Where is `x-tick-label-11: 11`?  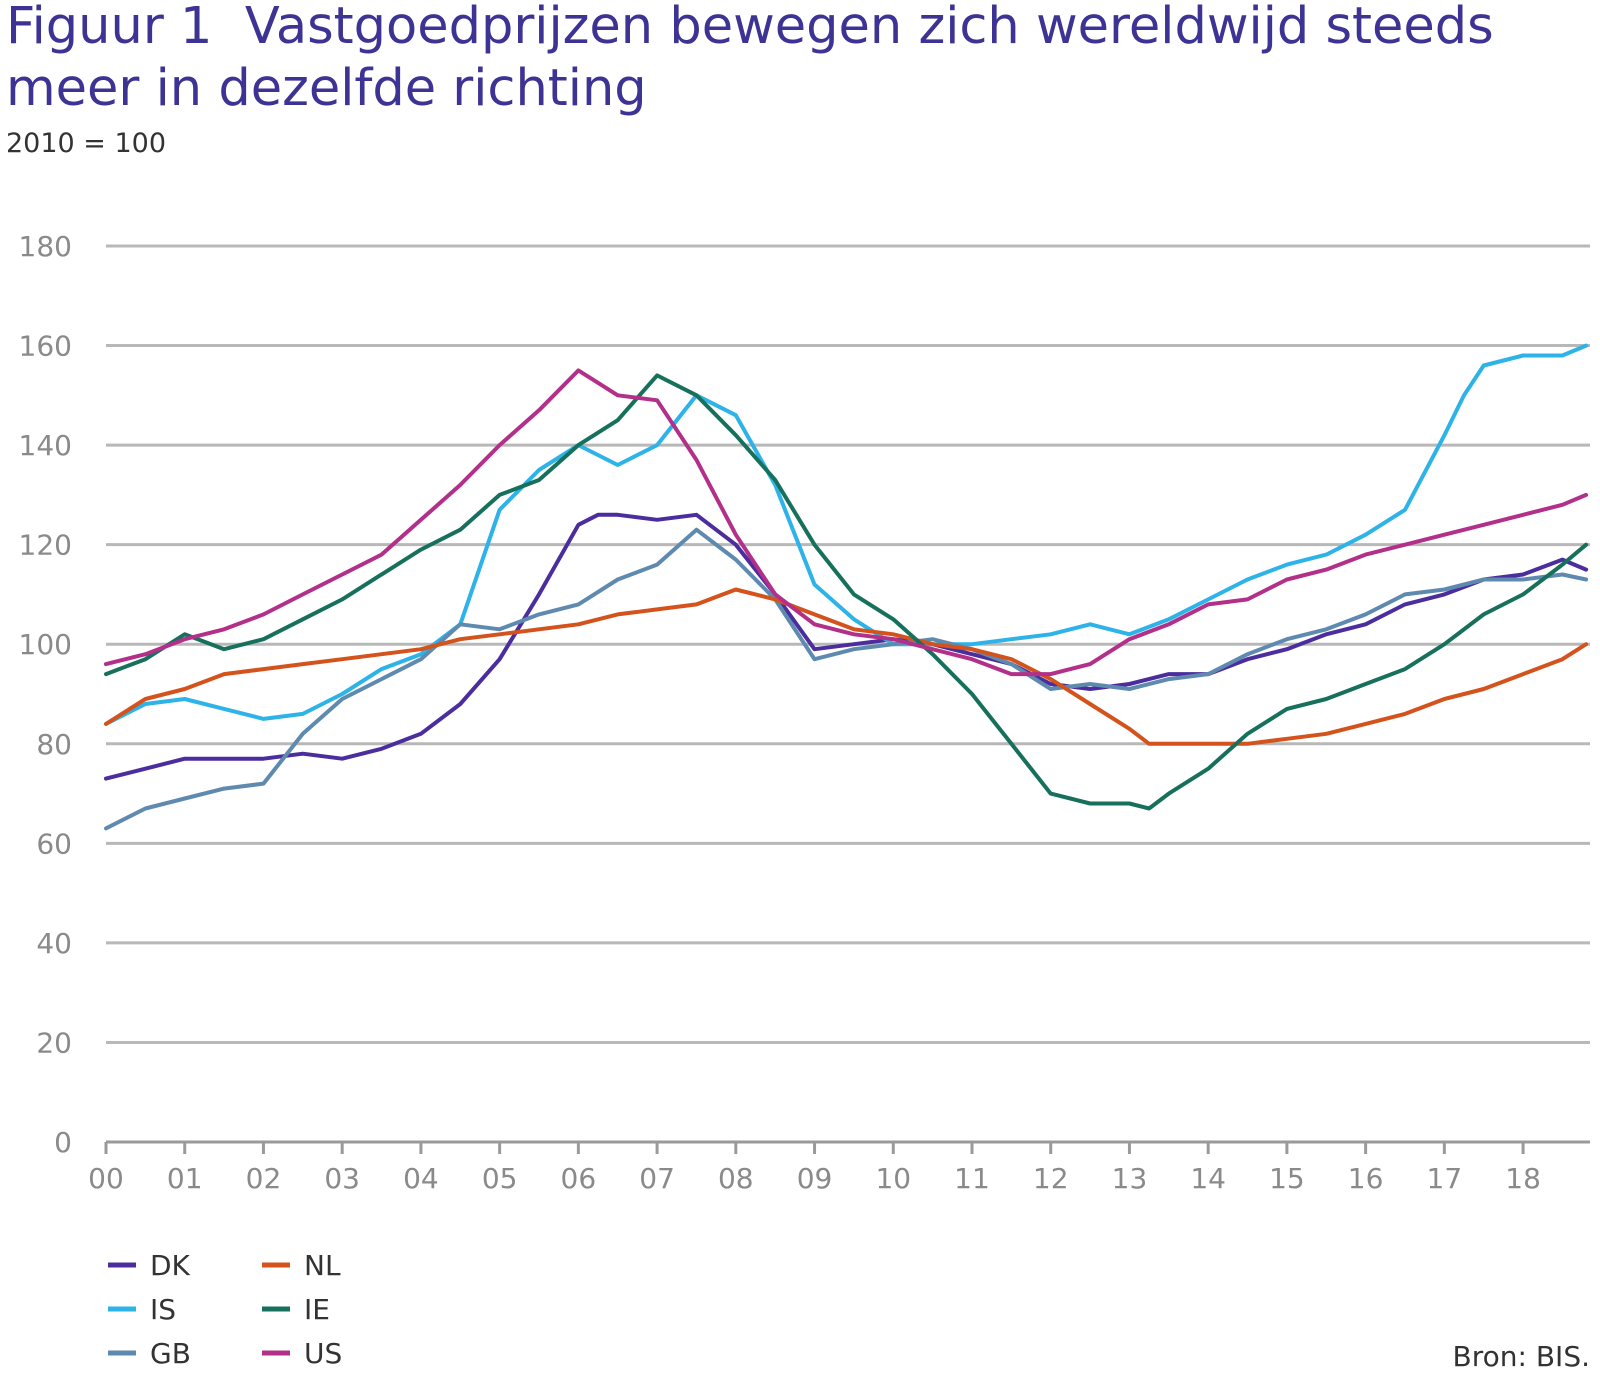
x-tick-label-11: 11 is located at coordinates (972, 1178).